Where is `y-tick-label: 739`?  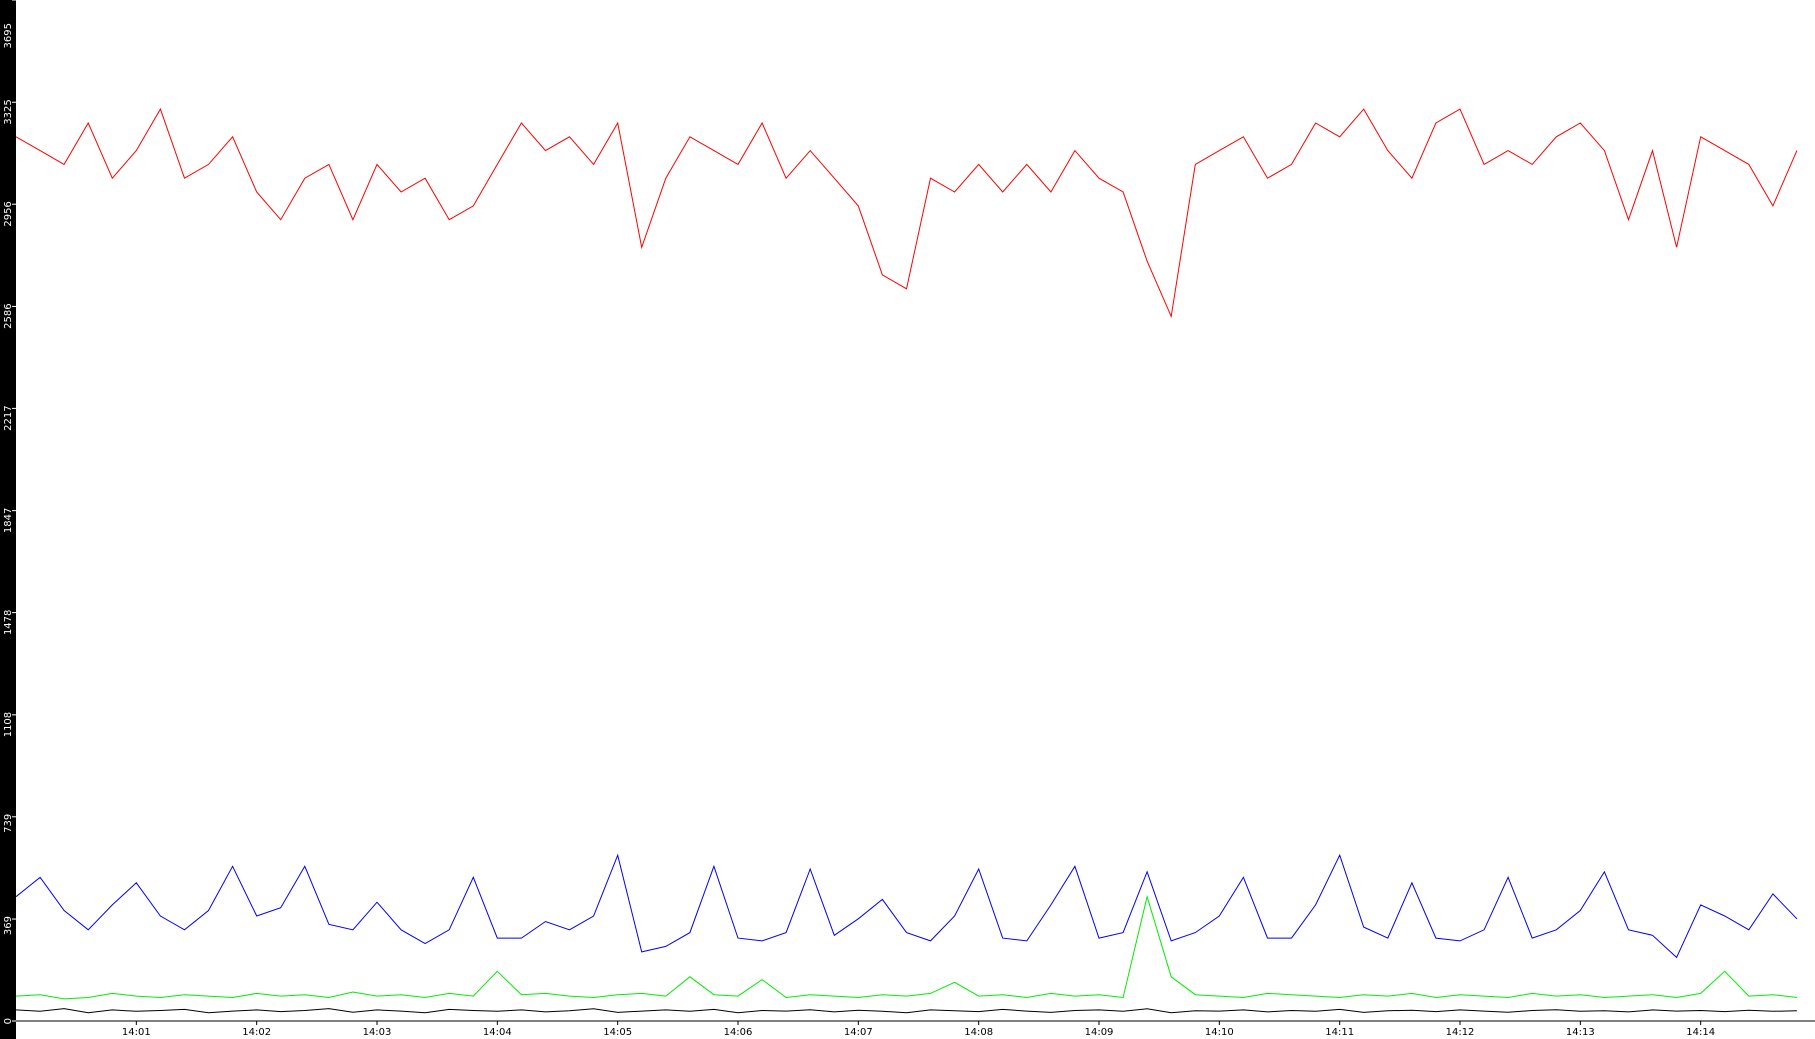 y-tick-label: 739 is located at coordinates (8, 823).